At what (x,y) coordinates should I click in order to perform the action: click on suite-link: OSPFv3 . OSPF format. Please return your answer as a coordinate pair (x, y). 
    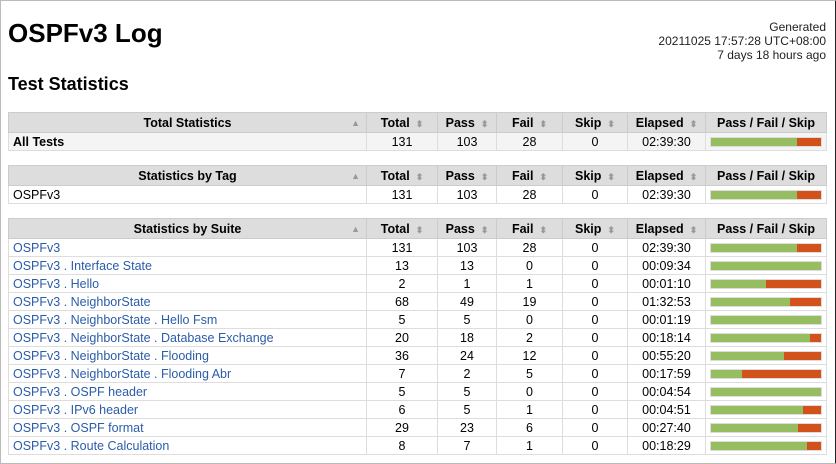
    Looking at the image, I should click on (78, 427).